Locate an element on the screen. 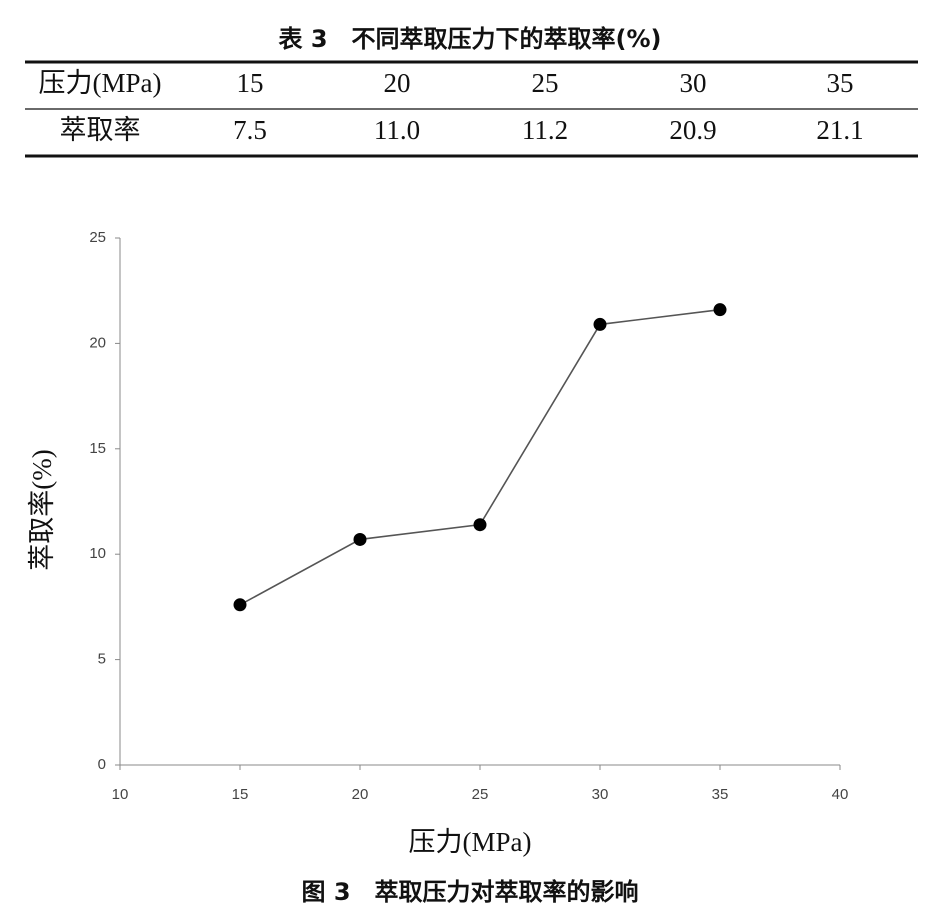  y-tick-label: 10 is located at coordinates (97, 553).